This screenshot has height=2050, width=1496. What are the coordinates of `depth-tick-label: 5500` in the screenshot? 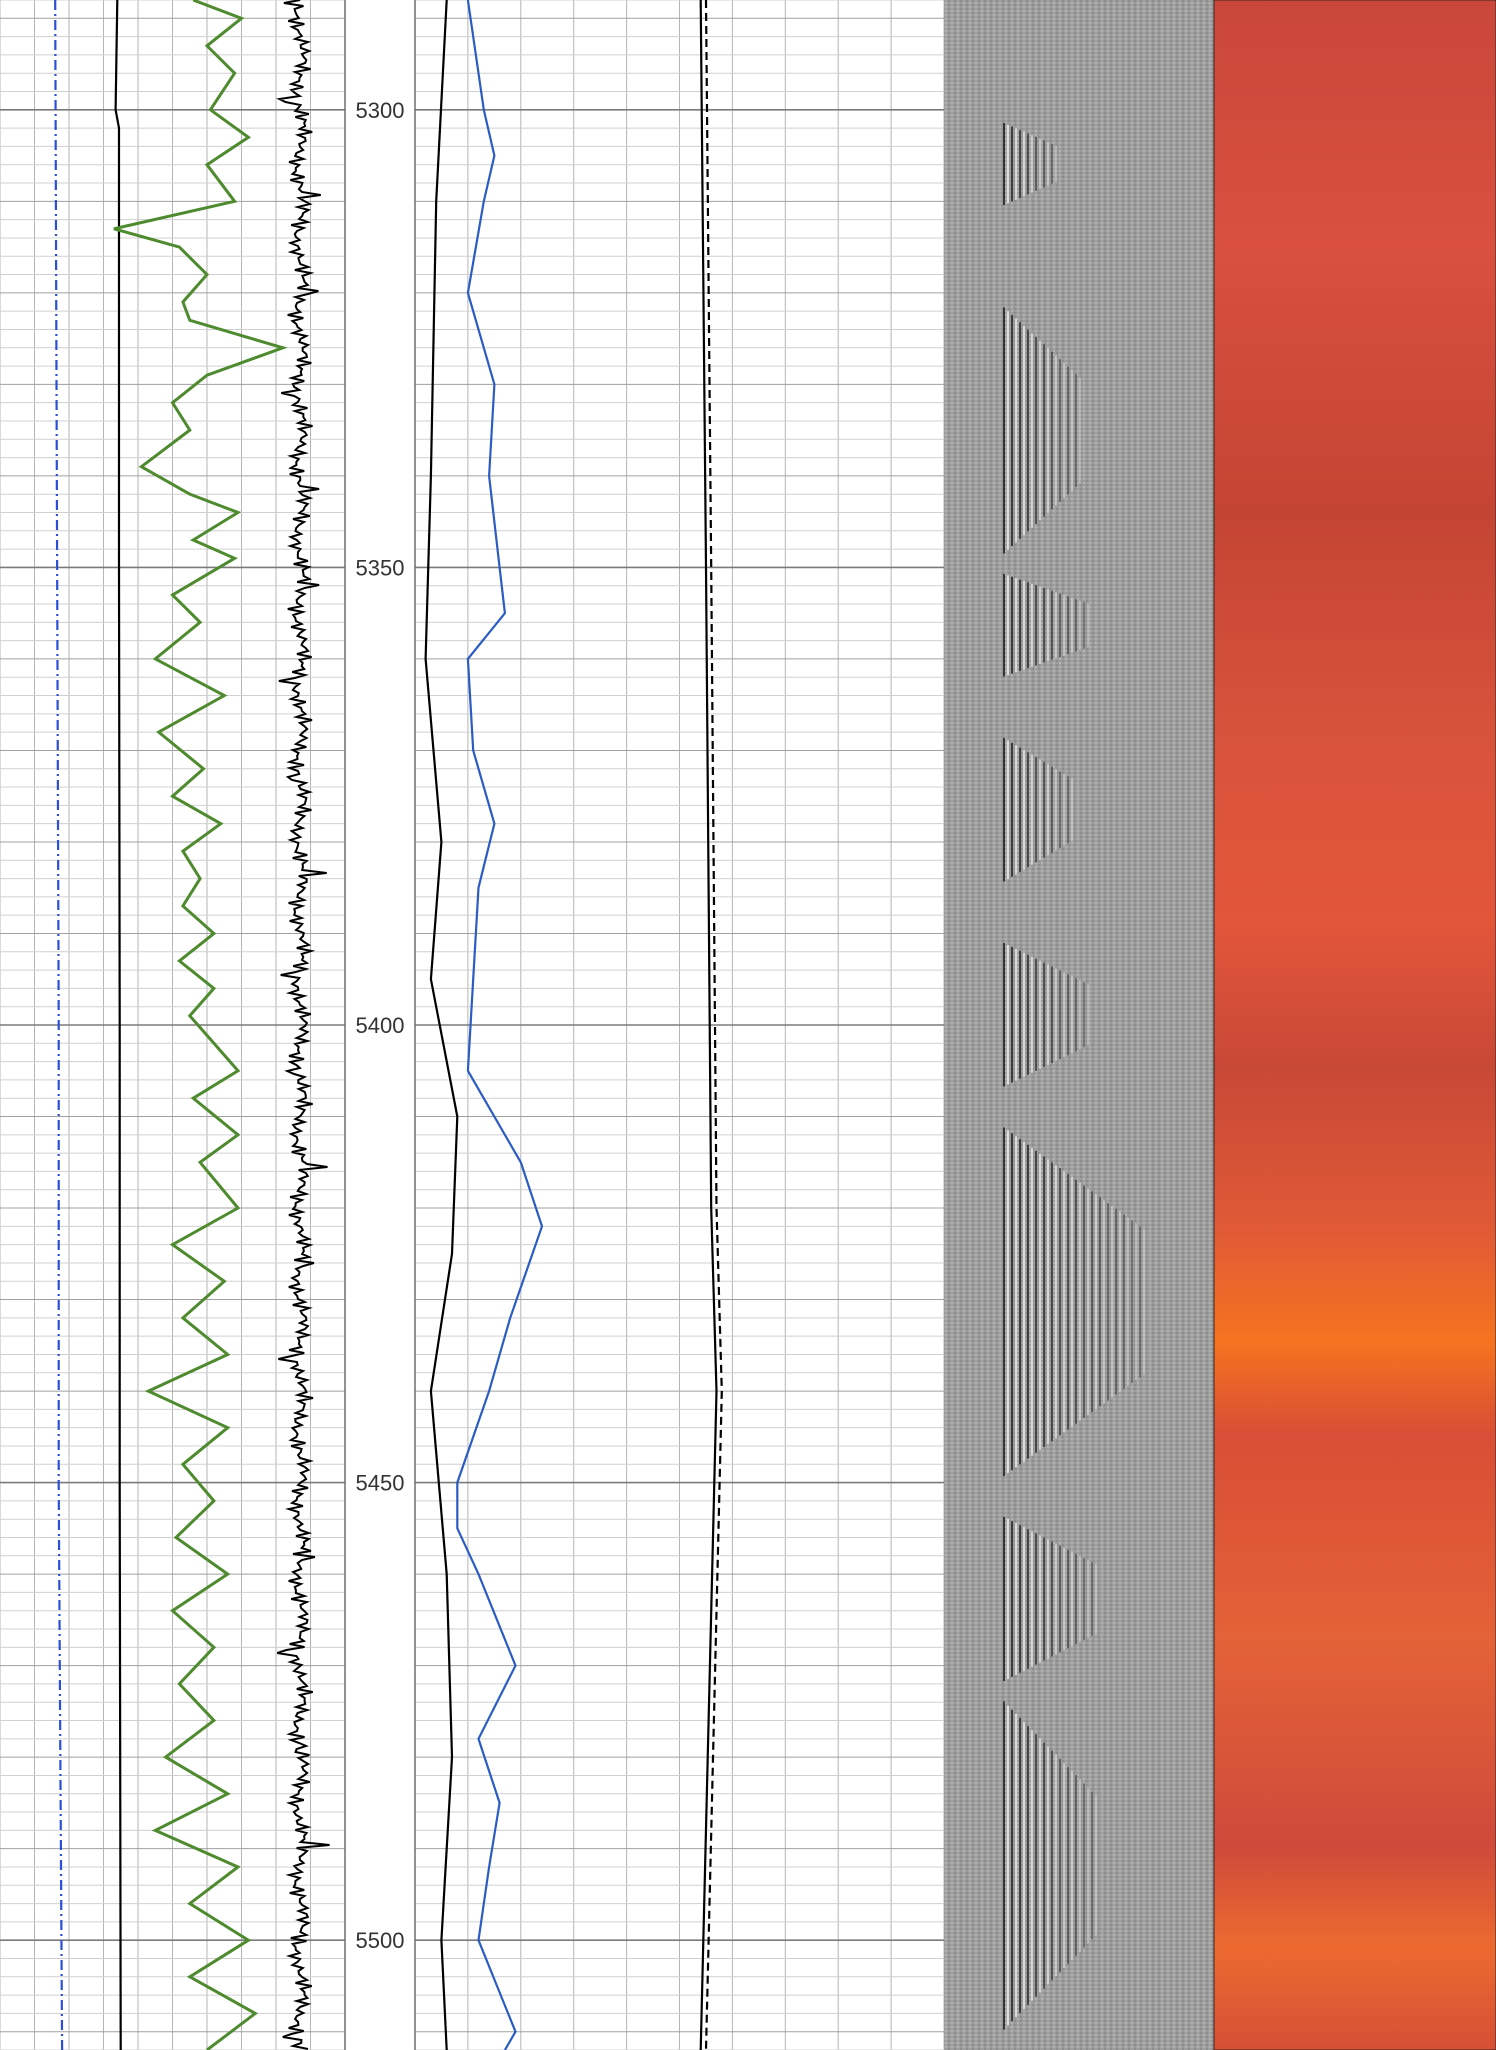 It's located at (380, 1940).